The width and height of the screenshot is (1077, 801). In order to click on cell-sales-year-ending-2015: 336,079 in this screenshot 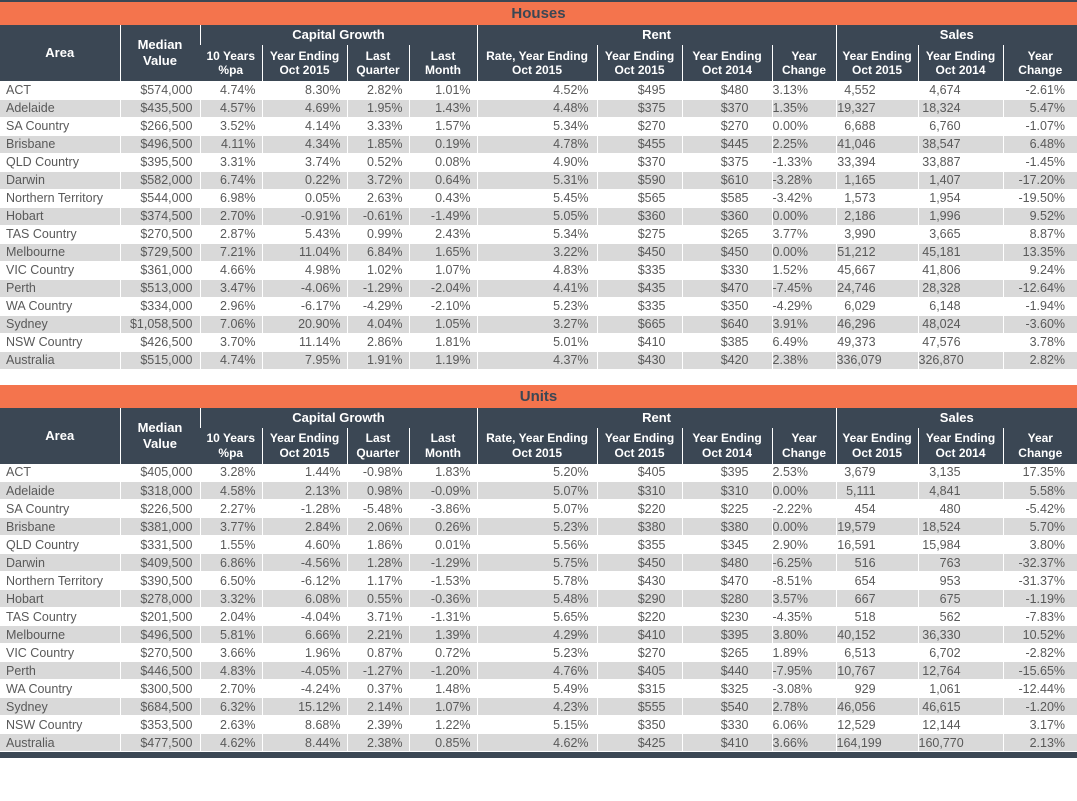, I will do `click(877, 360)`.